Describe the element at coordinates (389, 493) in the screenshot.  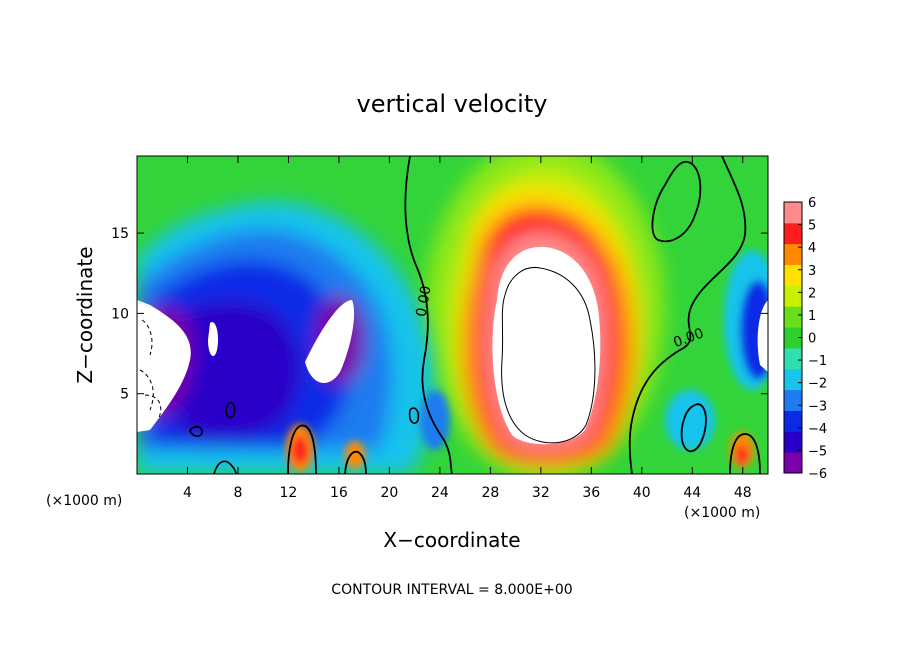
I see `x-tick-label: 20` at that location.